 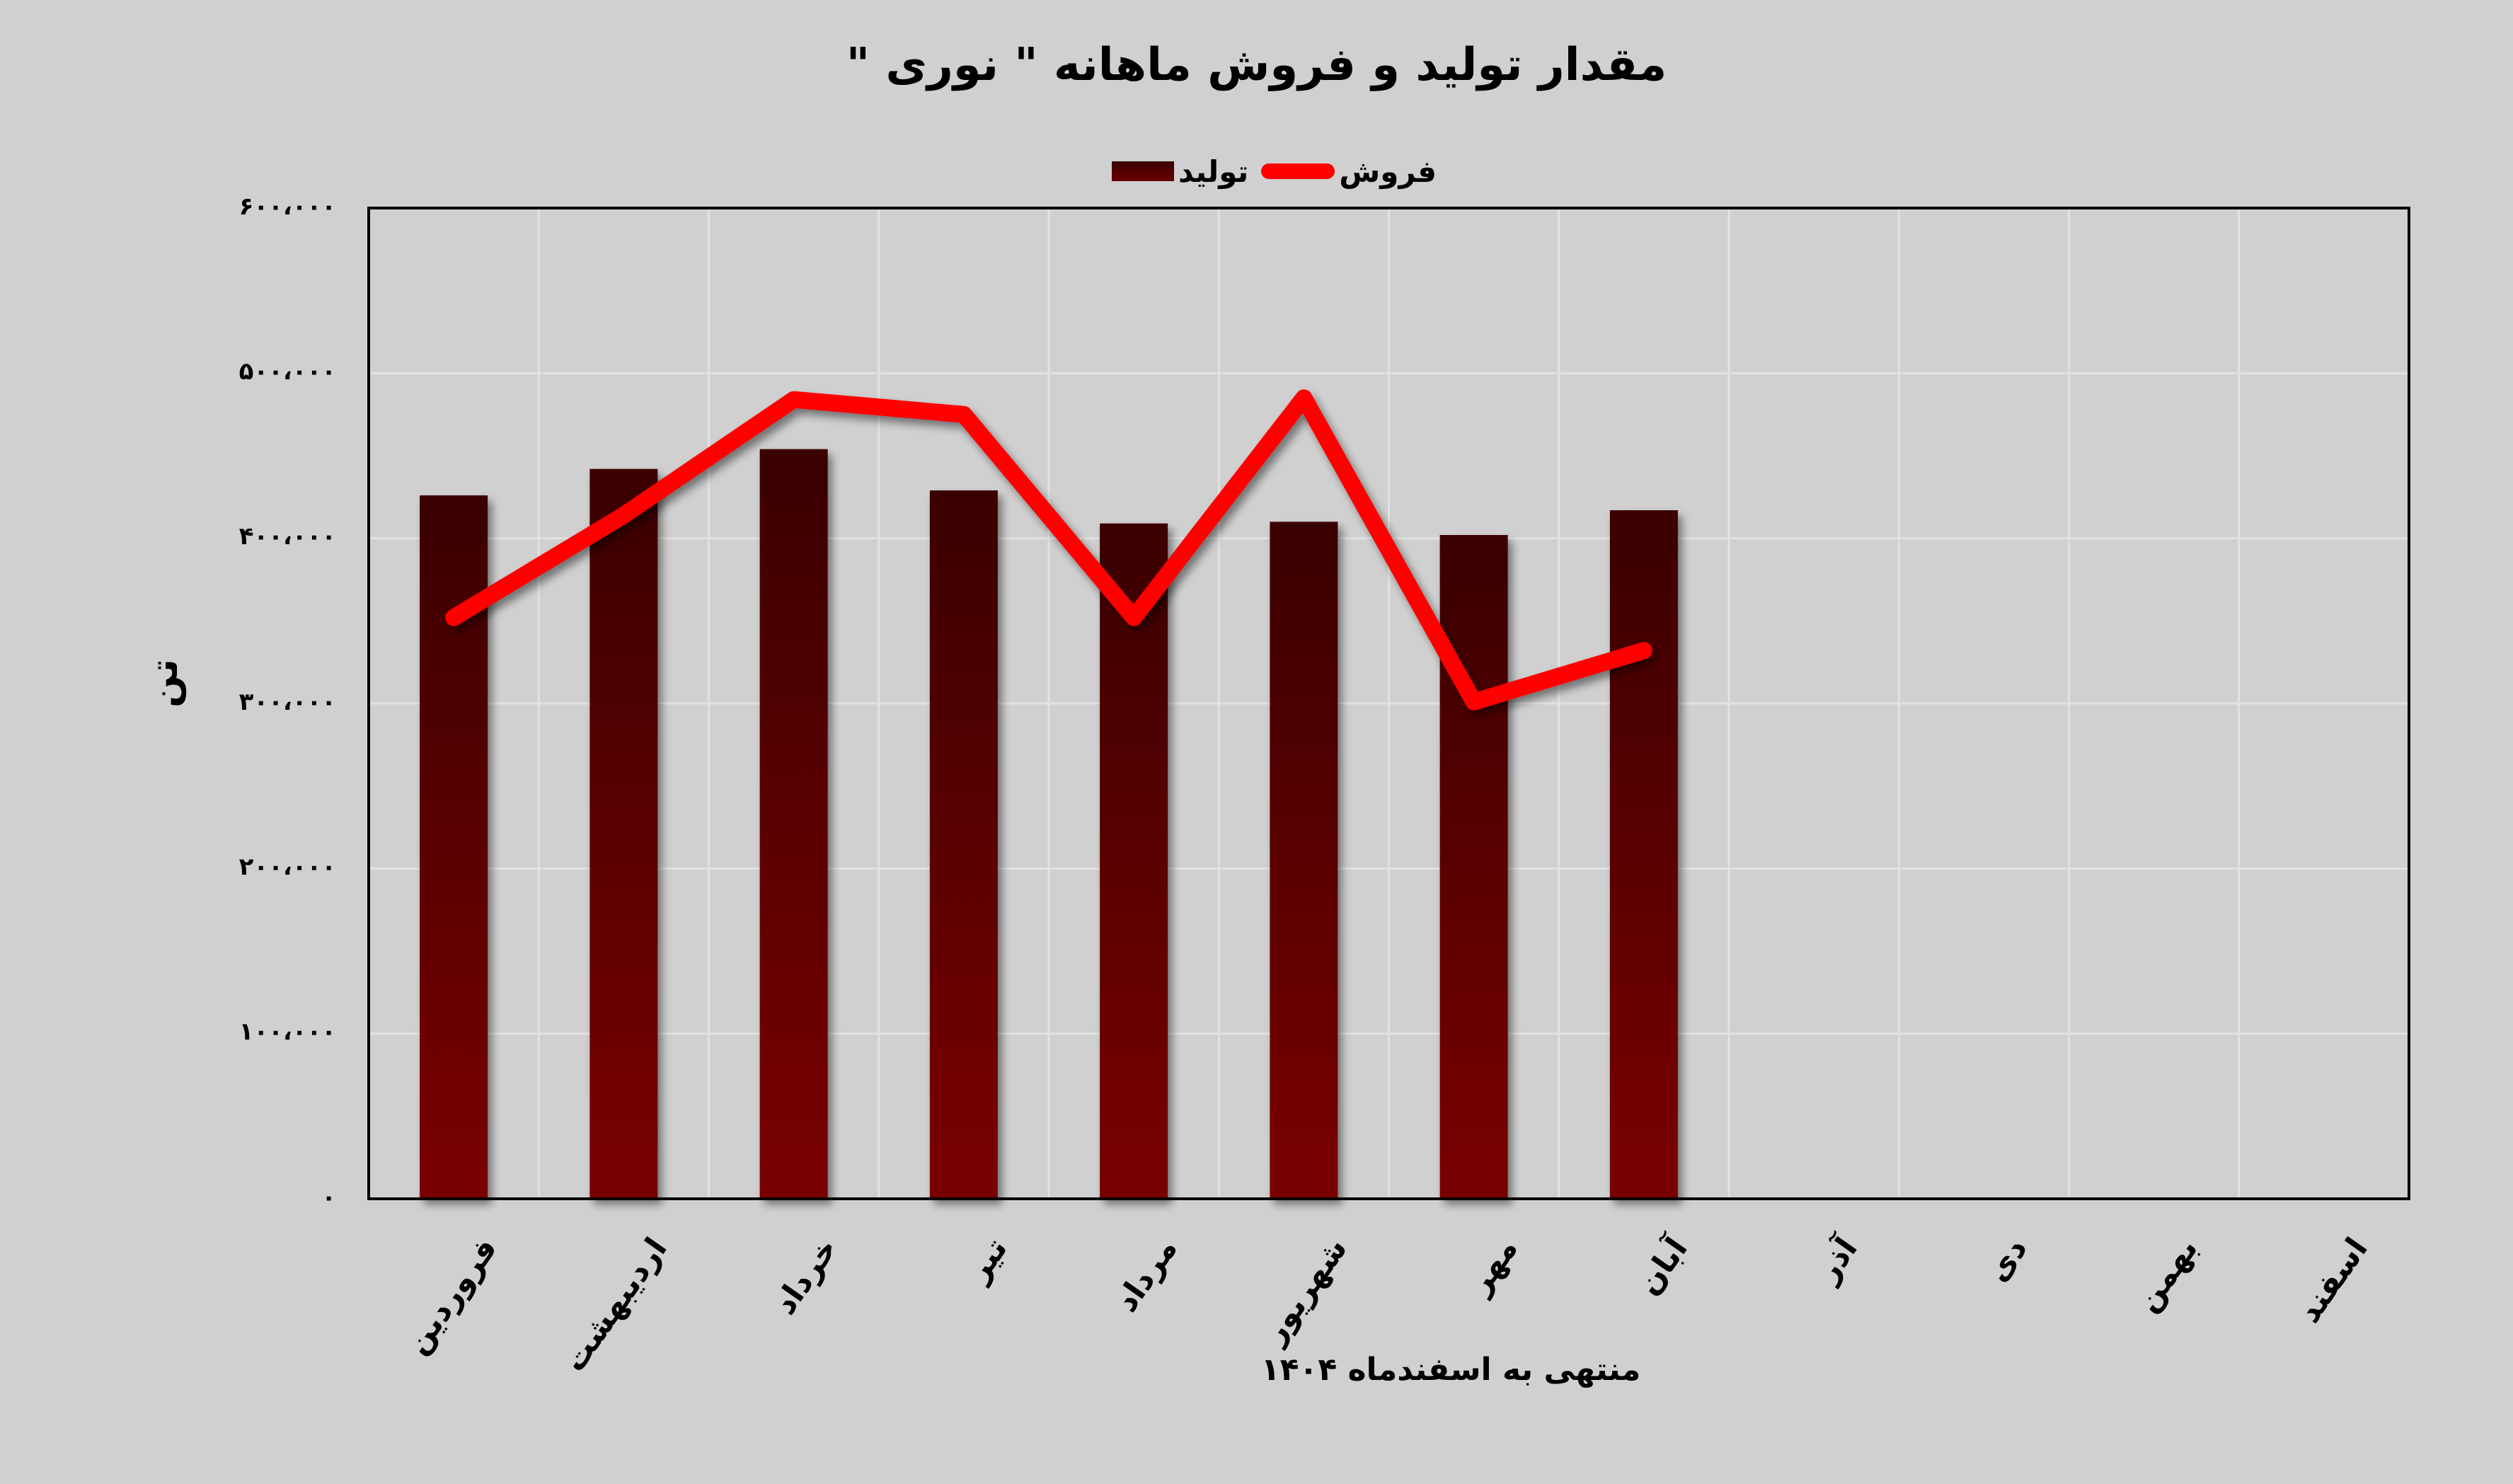 I want to click on chart-title: مقدار تولید و فروش ماهانه " نوری ", so click(x=1256, y=65).